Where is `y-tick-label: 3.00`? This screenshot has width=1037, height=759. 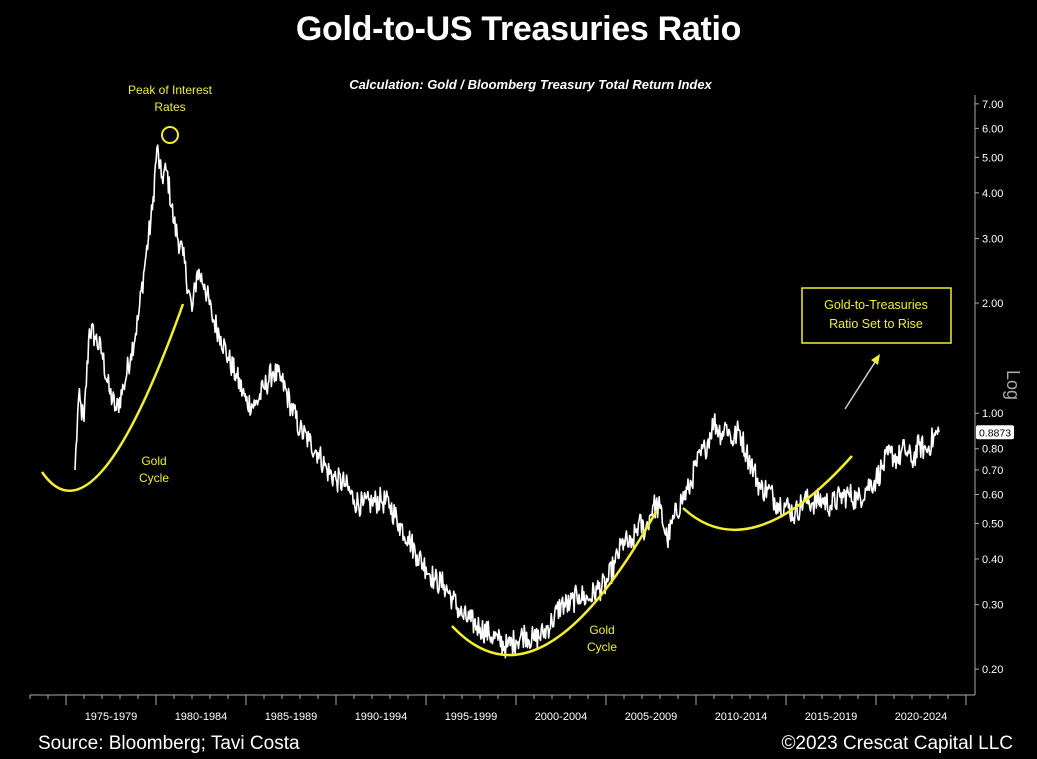
y-tick-label: 3.00 is located at coordinates (992, 240).